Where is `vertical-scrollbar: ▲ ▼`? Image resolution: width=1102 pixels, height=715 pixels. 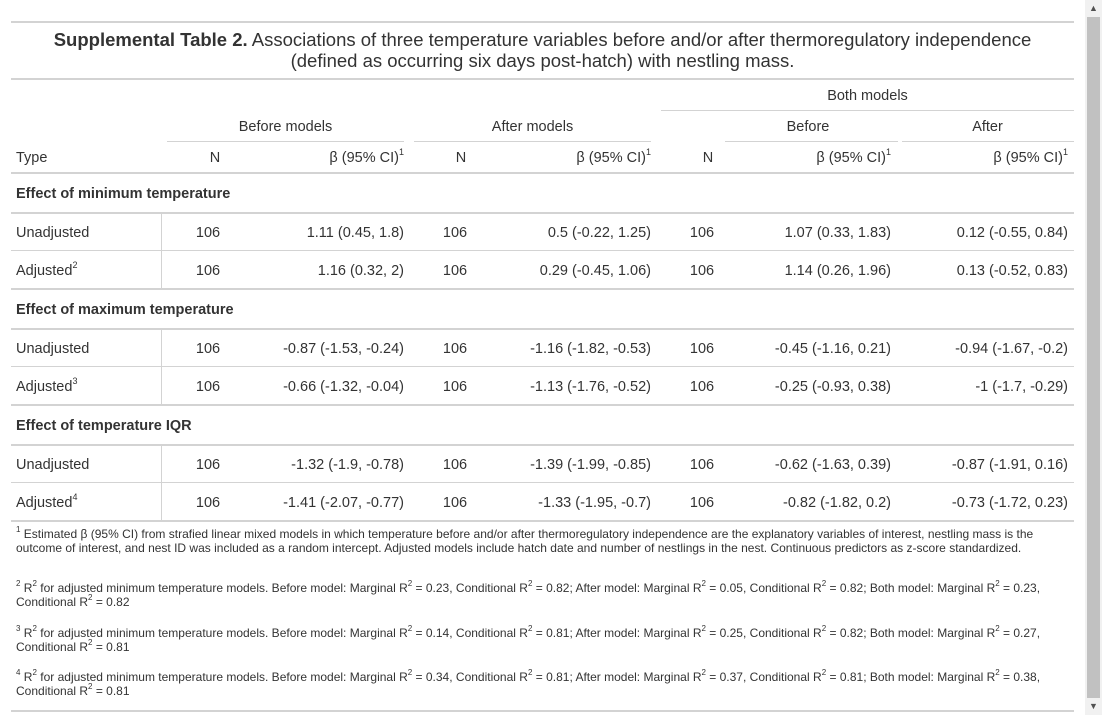
vertical-scrollbar: ▲ ▼ is located at coordinates (1093, 357).